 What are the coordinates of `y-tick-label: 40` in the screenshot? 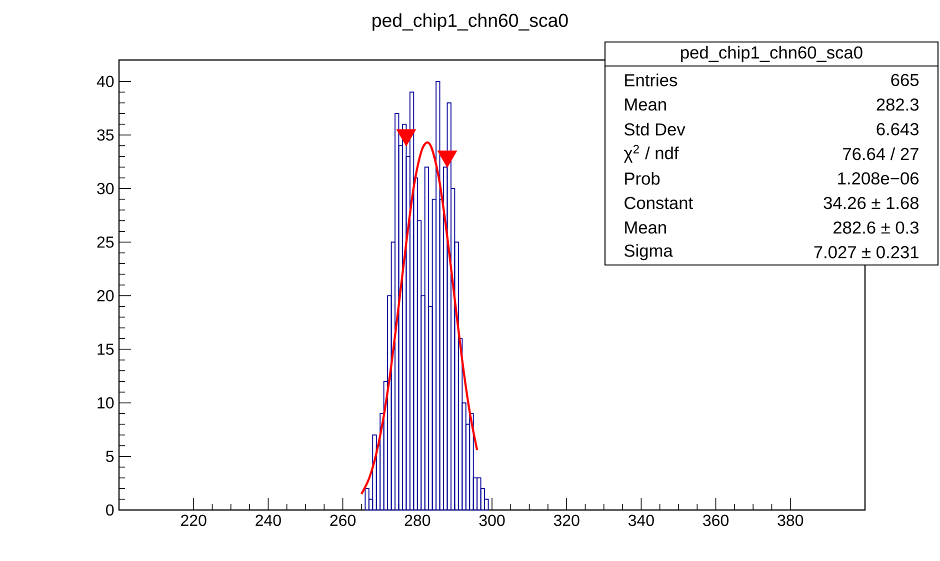 It's located at (105, 82).